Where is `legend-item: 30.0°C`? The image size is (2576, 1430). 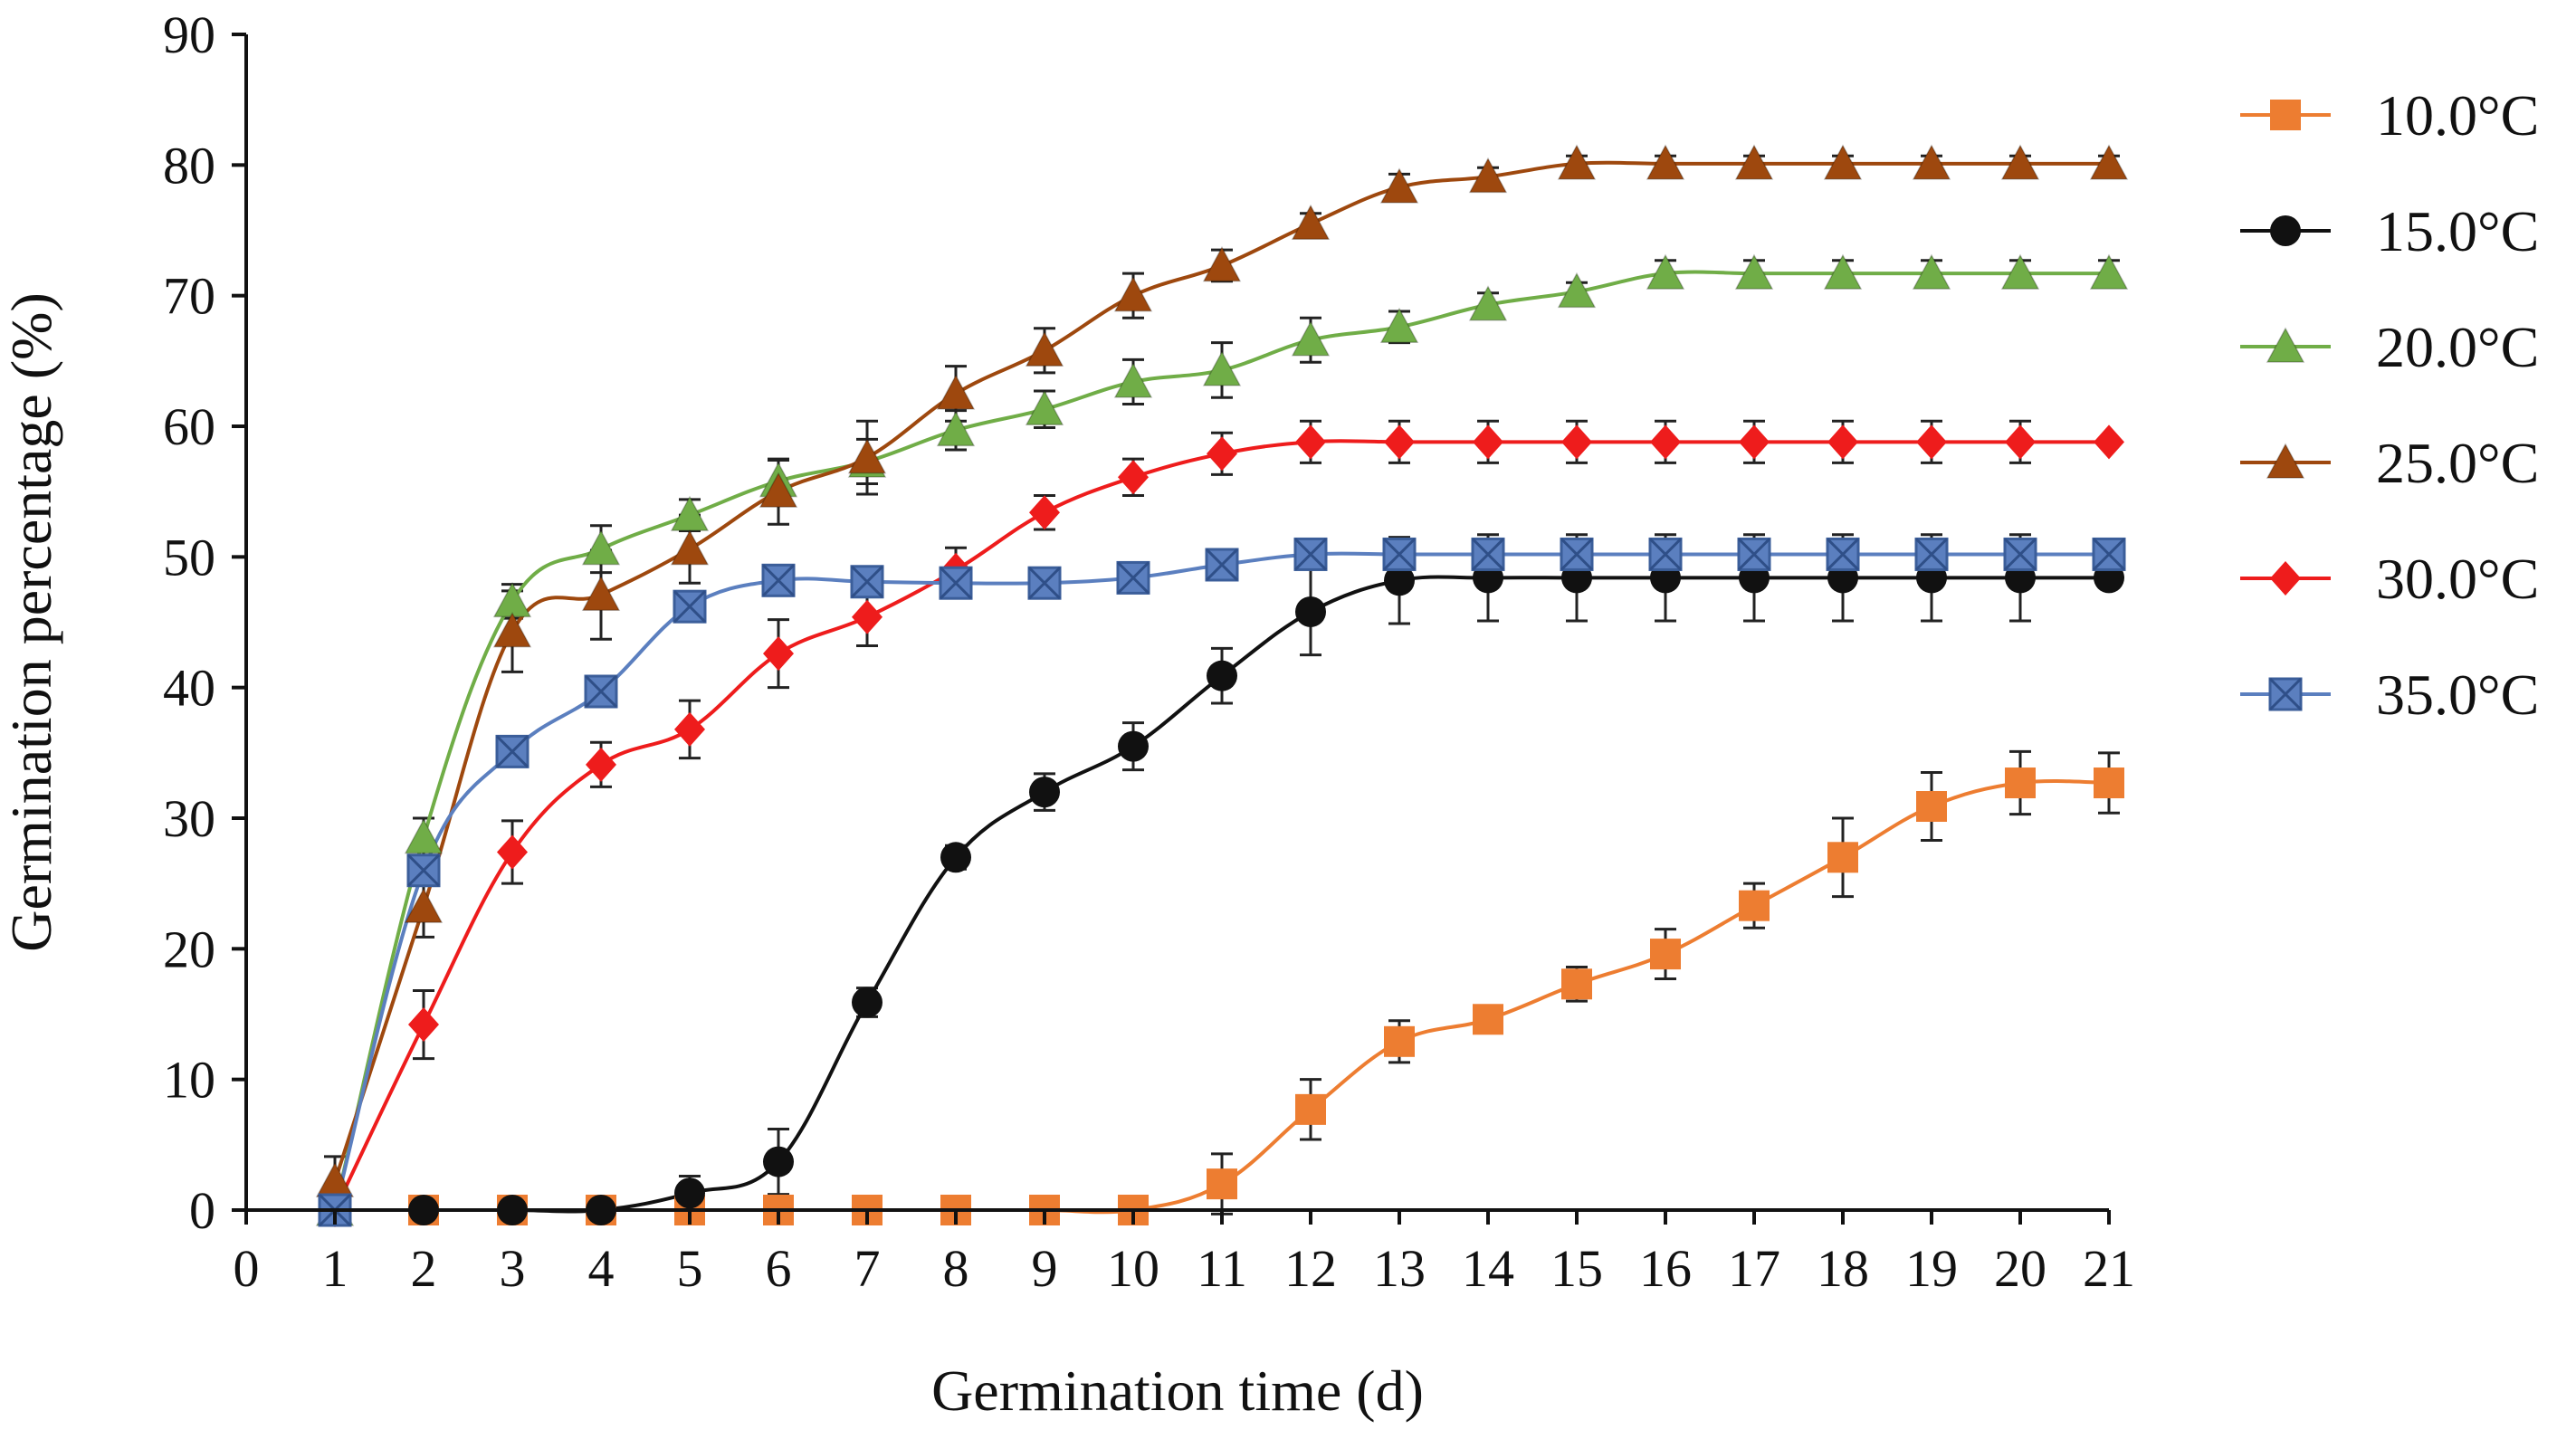
legend-item: 30.0°C is located at coordinates (2389, 579).